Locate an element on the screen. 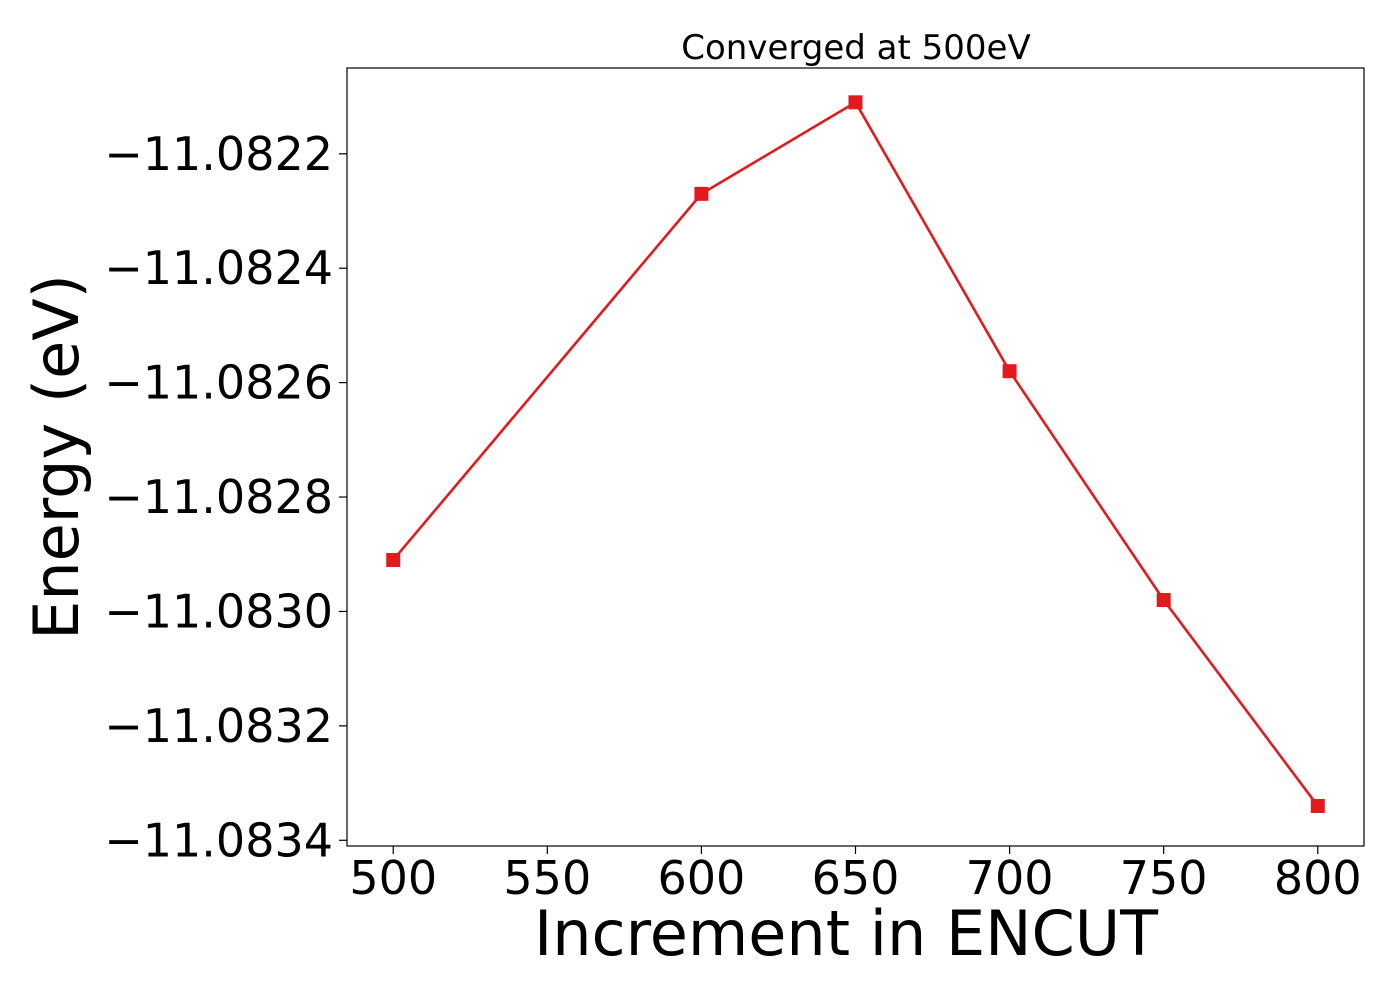 This screenshot has height=1004, width=1400. x-tick-label: 550 is located at coordinates (547, 878).